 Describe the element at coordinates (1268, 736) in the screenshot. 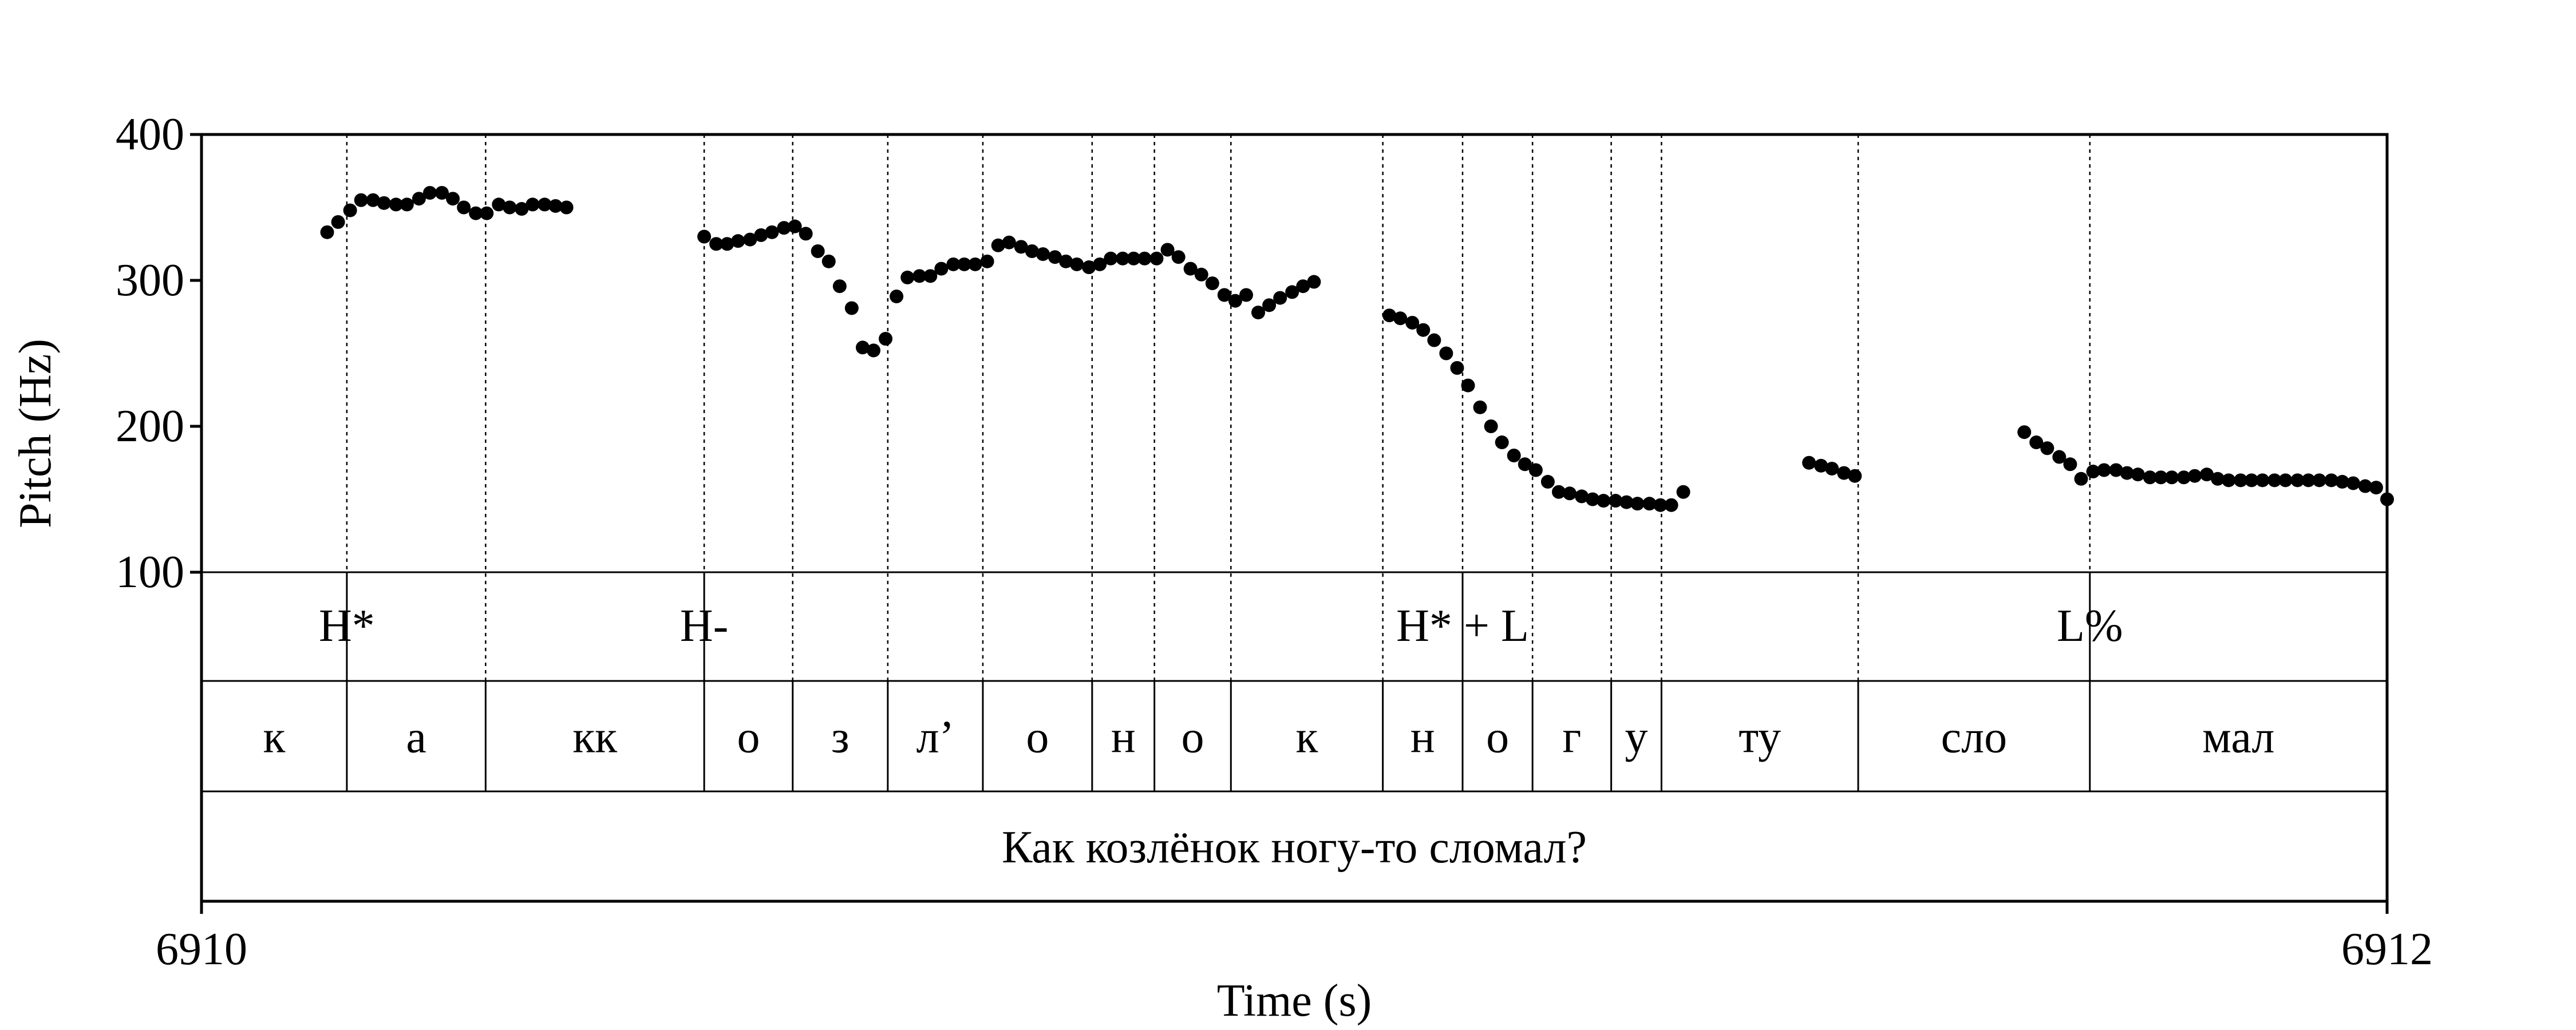

I see `segment-tier: к а кк о з л’ о н о к н о г у ту сло мал` at that location.